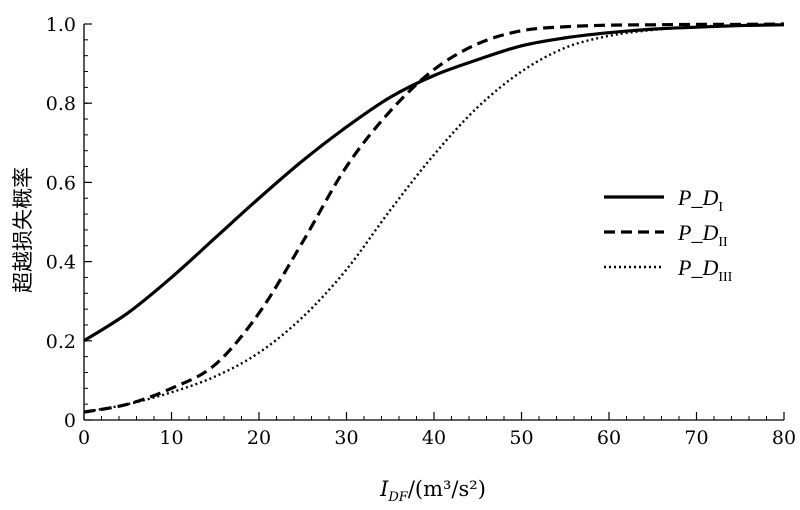 The width and height of the screenshot is (800, 510). I want to click on y-tick-label: 0, so click(70, 421).